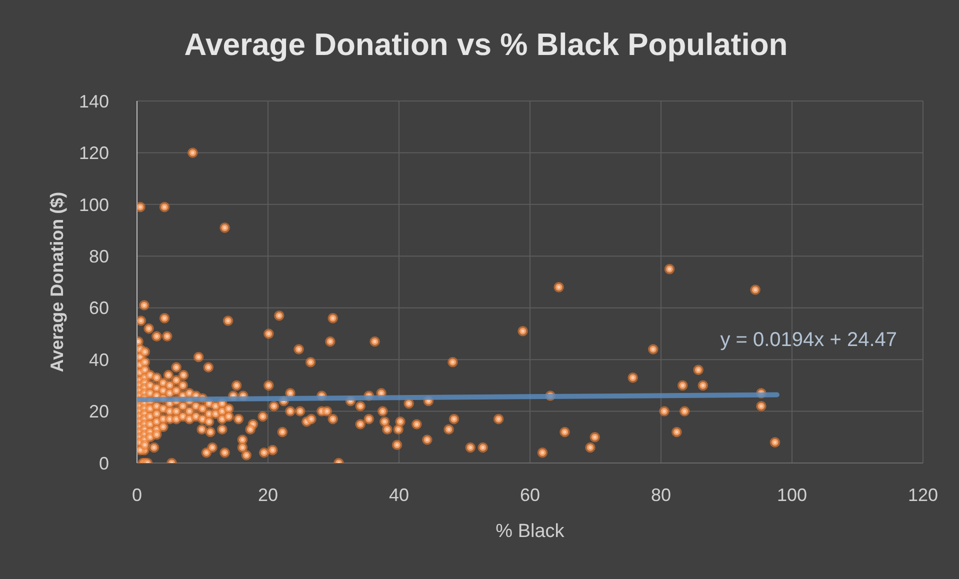  Describe the element at coordinates (98, 412) in the screenshot. I see `y-tick-label: 20` at that location.